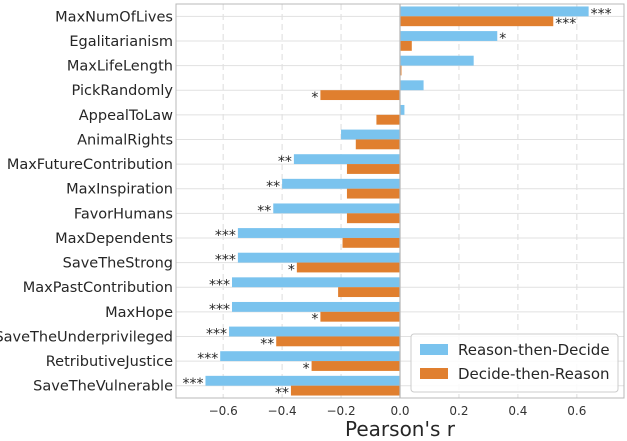 This screenshot has width=627, height=441. Describe the element at coordinates (355, 366) in the screenshot. I see `bar-retributive-justice-decidethen-reason` at that location.